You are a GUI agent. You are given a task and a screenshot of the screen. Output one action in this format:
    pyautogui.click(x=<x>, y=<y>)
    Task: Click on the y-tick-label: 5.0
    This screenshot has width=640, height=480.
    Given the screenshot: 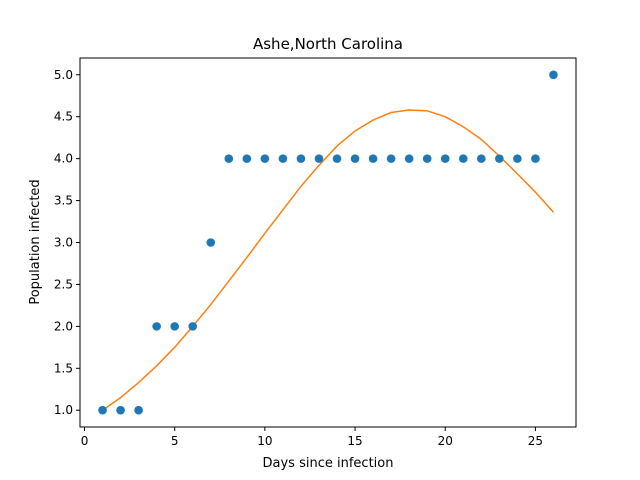 What is the action you would take?
    pyautogui.click(x=63, y=75)
    